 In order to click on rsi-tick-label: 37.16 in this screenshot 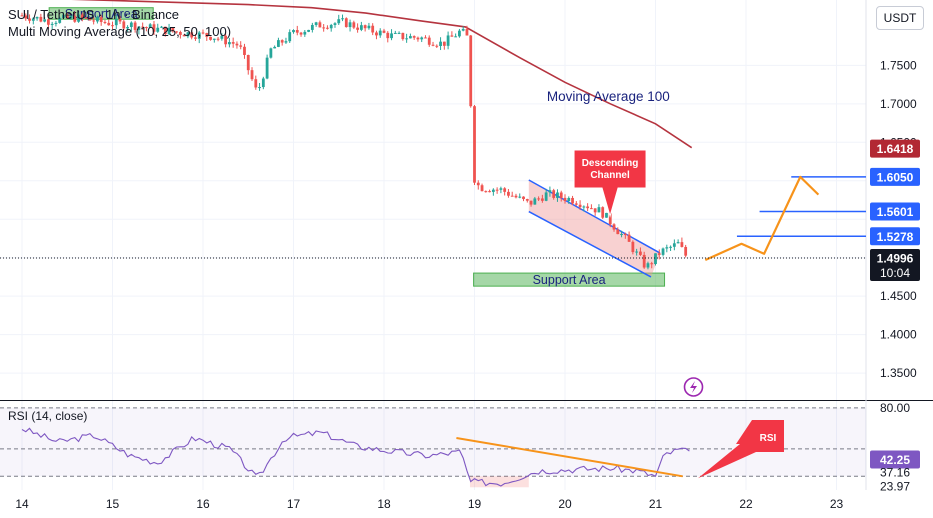, I will do `click(895, 473)`.